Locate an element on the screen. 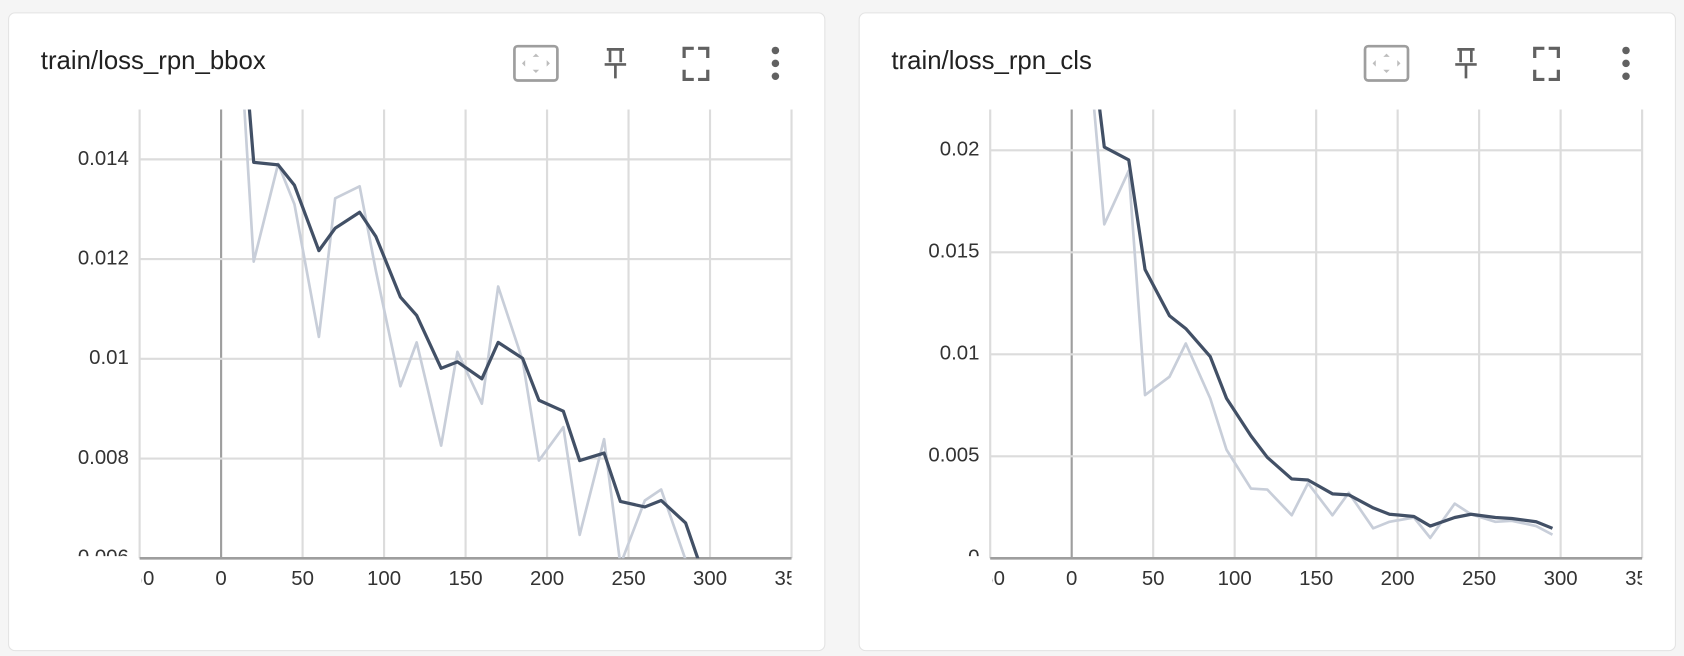 This screenshot has height=656, width=1684. more-button is located at coordinates (775, 63).